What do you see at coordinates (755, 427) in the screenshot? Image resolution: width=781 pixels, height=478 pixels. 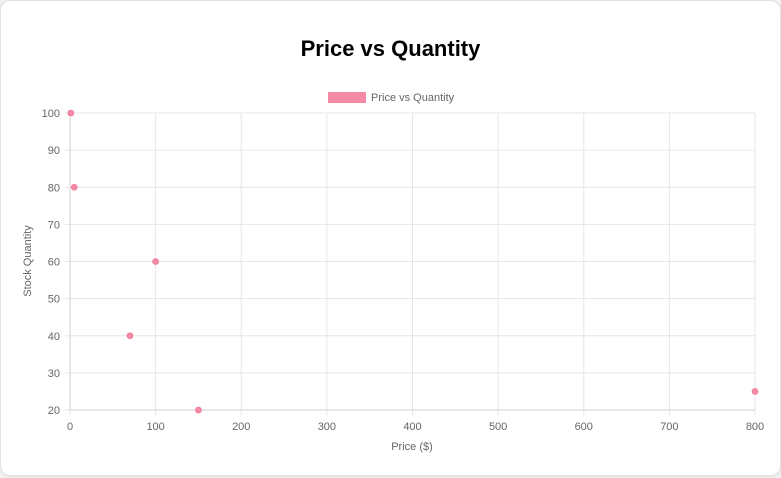 I see `x-tick-label: 800` at bounding box center [755, 427].